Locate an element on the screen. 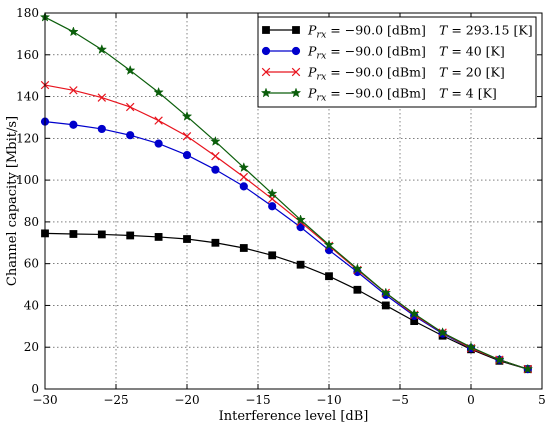 This screenshot has height=429, width=550. y-axis-title: Channel capacity [Mbit/s] is located at coordinates (12, 201).